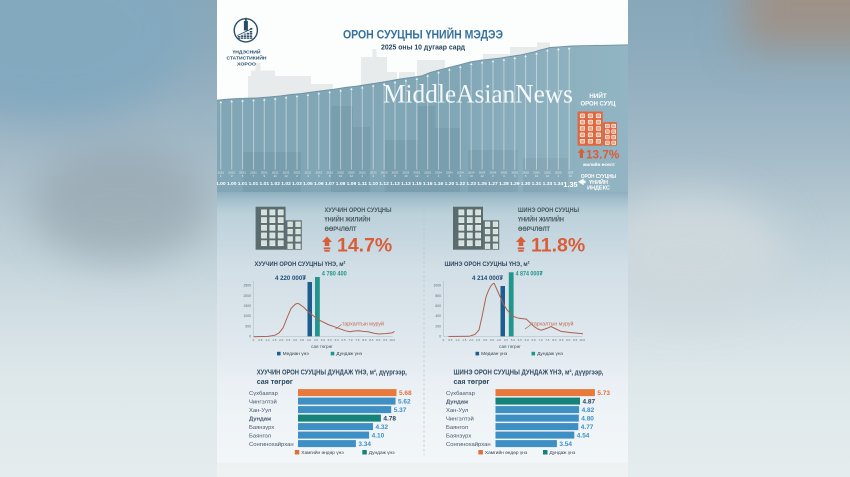  I want to click on svg-text: 4.32, so click(381, 427).